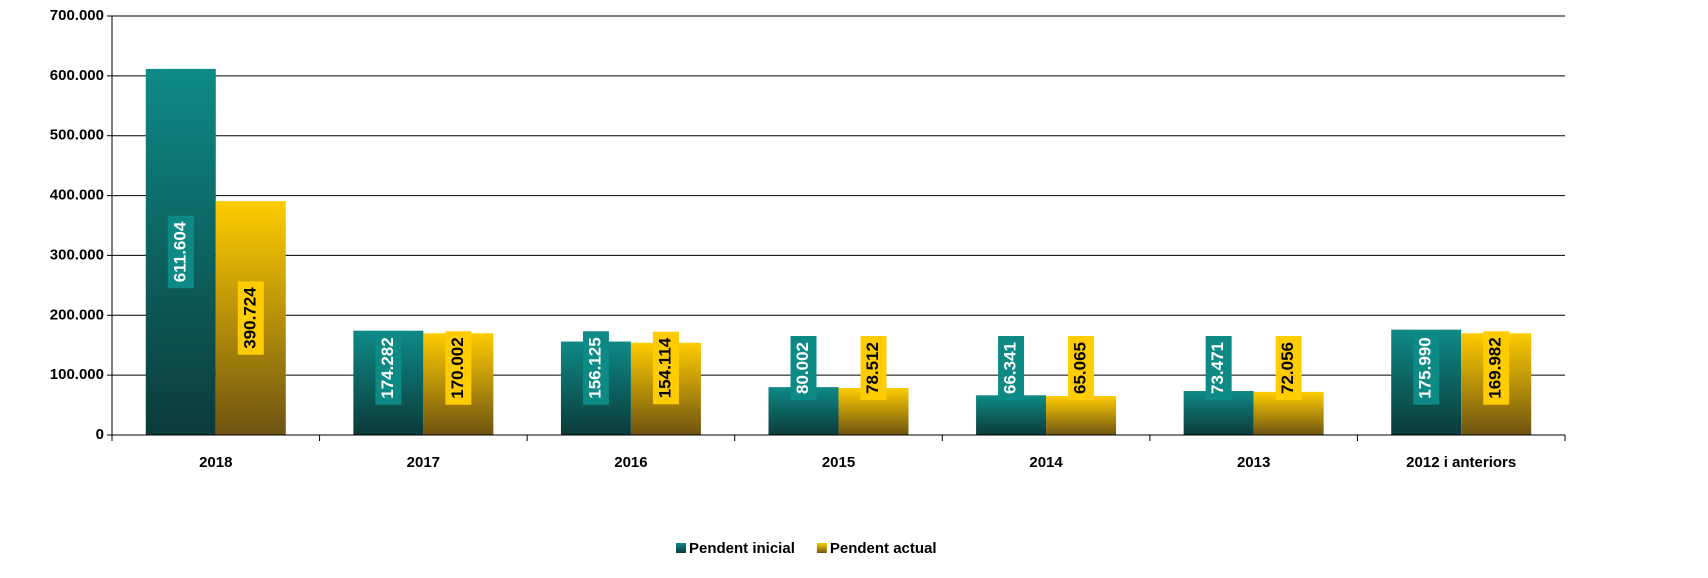  What do you see at coordinates (1461, 462) in the screenshot?
I see `x-tick-label: 2012 i anteriors` at bounding box center [1461, 462].